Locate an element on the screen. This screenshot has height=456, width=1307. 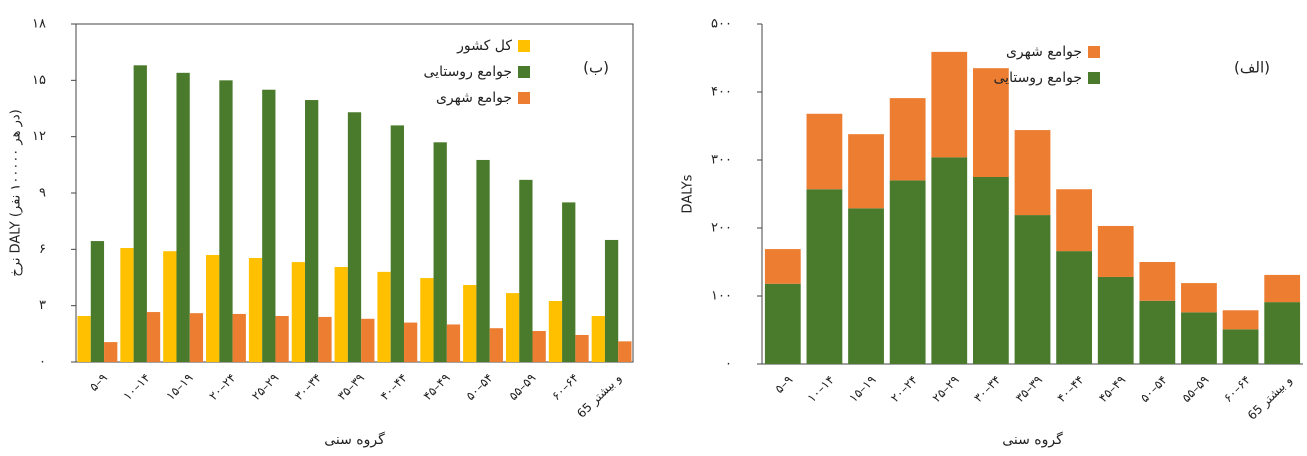
y-tick-label: ۱۰۰ is located at coordinates (721, 296).